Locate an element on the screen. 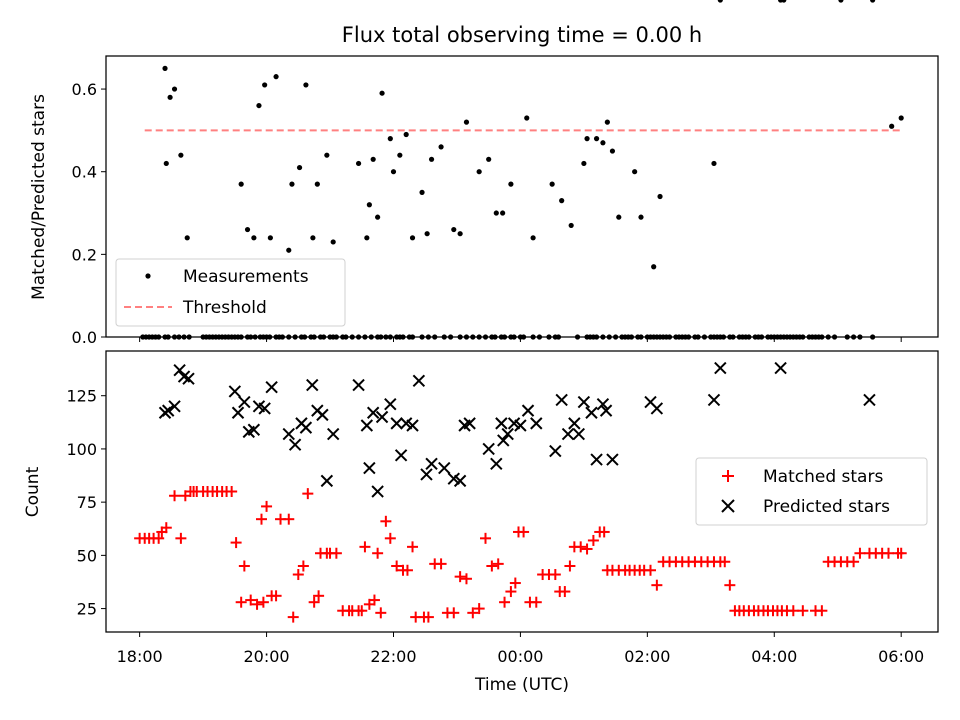  bottom-xtick-label: 06:00 is located at coordinates (901, 656).